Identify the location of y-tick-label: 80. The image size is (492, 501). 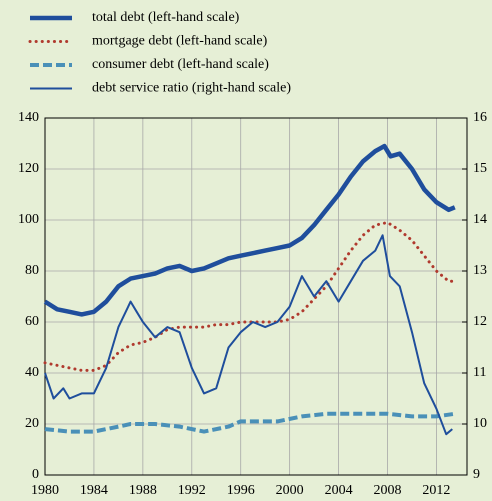
(32, 270).